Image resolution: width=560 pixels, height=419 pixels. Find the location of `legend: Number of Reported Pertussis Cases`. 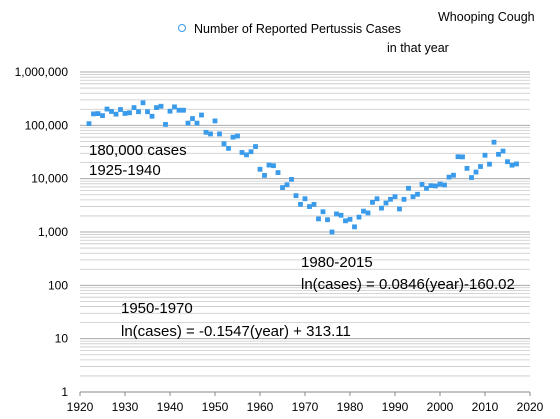

legend: Number of Reported Pertussis Cases is located at coordinates (289, 29).